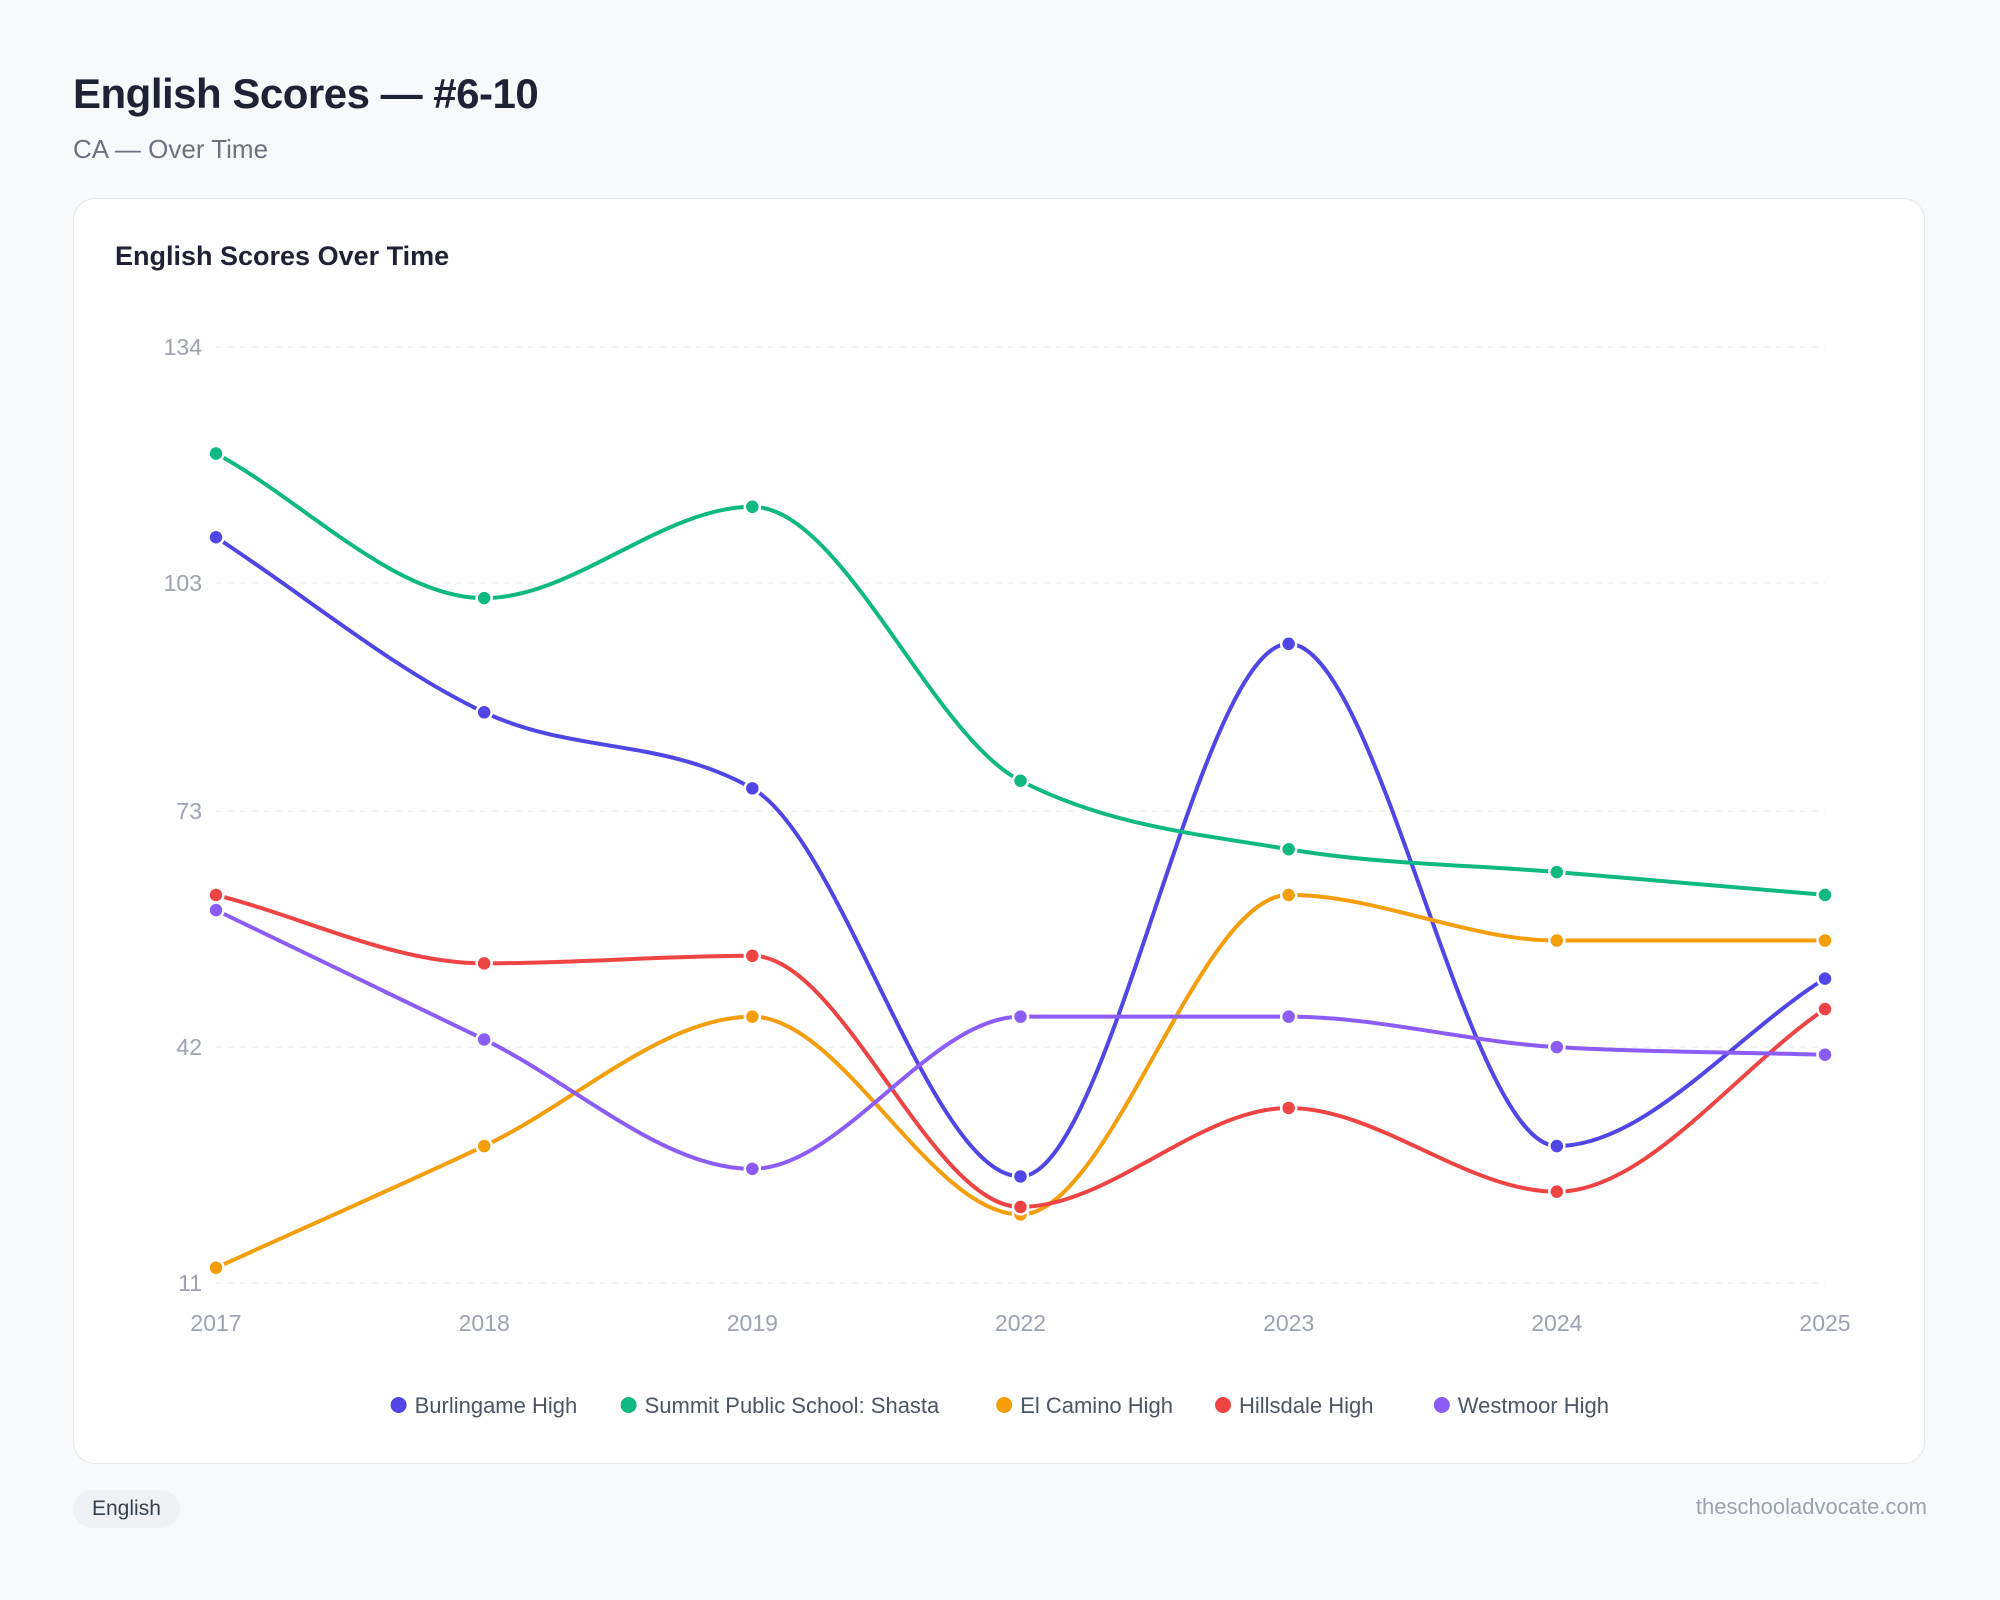 The width and height of the screenshot is (2000, 1600). I want to click on legend-marker-westmoor-high, so click(1441, 1405).